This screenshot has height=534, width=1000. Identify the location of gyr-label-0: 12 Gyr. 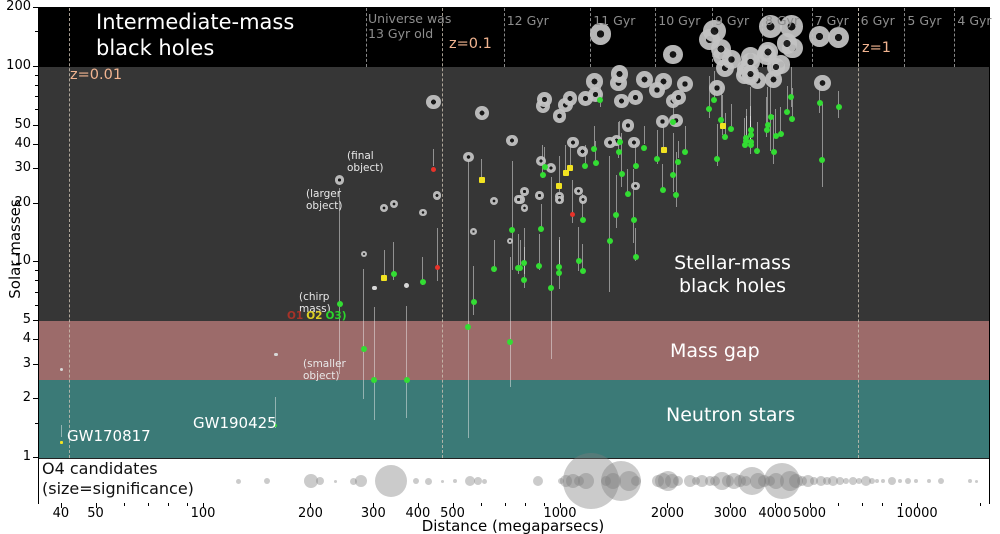
(527, 20).